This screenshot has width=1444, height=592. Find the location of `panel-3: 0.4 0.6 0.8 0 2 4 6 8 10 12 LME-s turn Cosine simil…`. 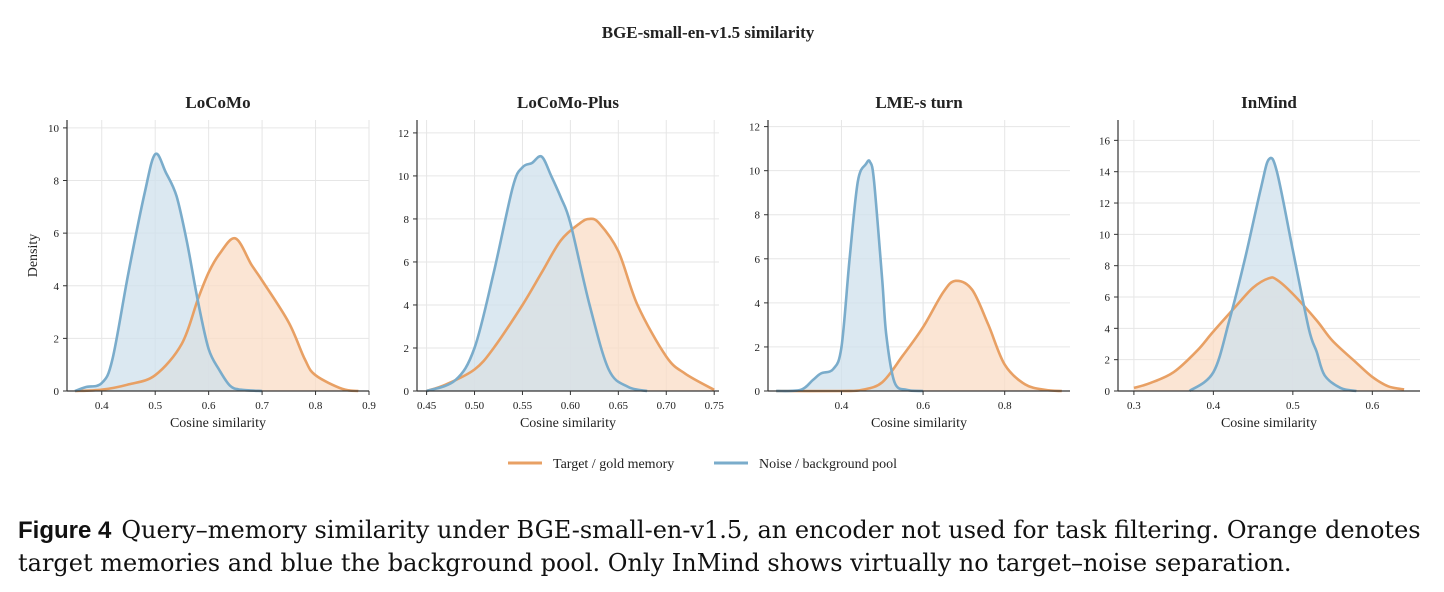

panel-3: 0.4 0.6 0.8 0 2 4 6 8 10 12 LME-s turn Cosine simil… is located at coordinates (909, 262).